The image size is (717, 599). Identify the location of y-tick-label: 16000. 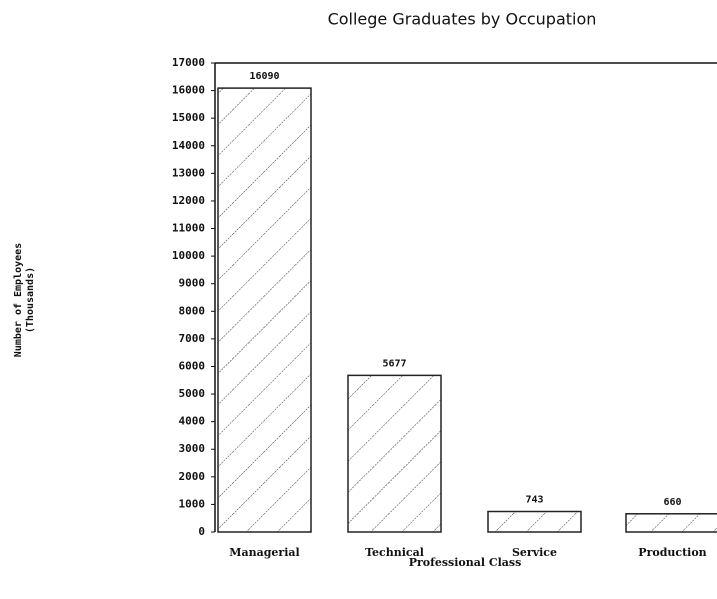
(188, 90).